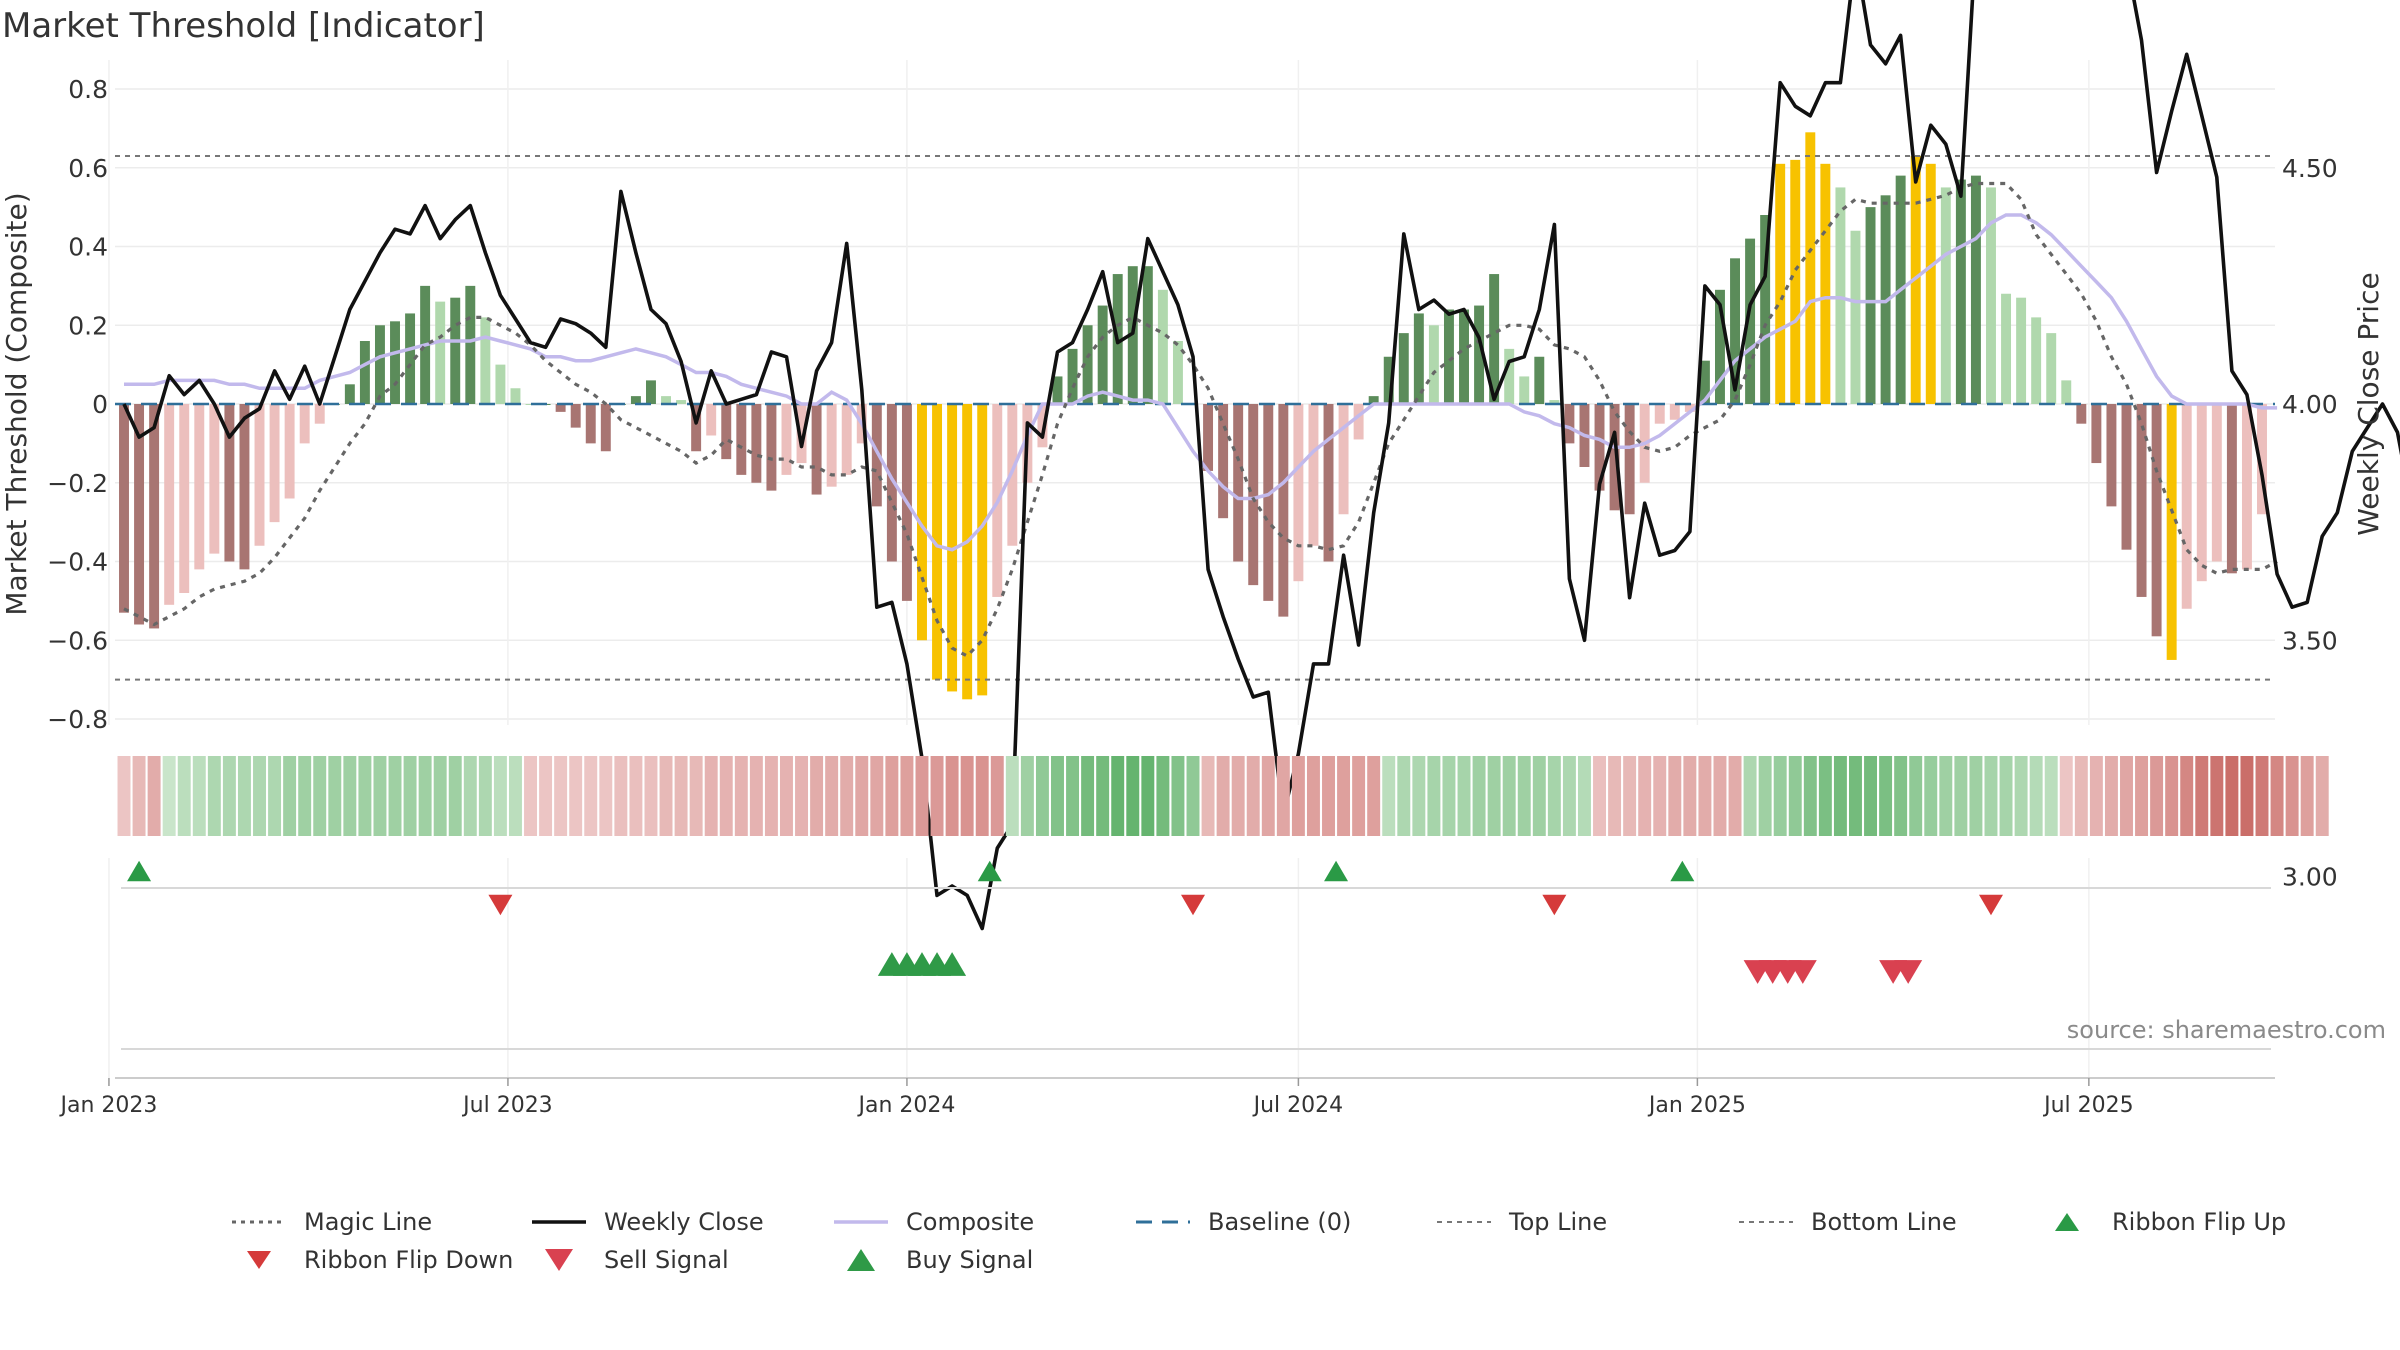 This screenshot has width=2400, height=1350. What do you see at coordinates (368, 1222) in the screenshot?
I see `legend-label: Magic Line` at bounding box center [368, 1222].